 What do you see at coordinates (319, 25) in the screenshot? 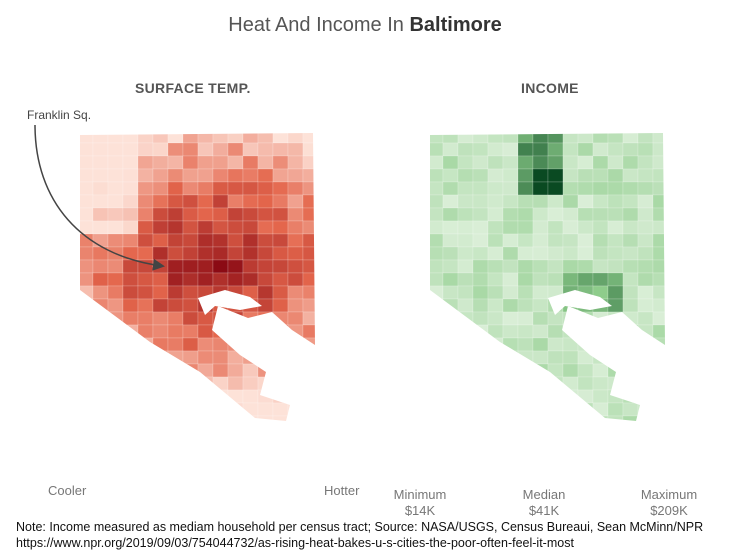
I see `title-prefix: Heat And Income In` at bounding box center [319, 25].